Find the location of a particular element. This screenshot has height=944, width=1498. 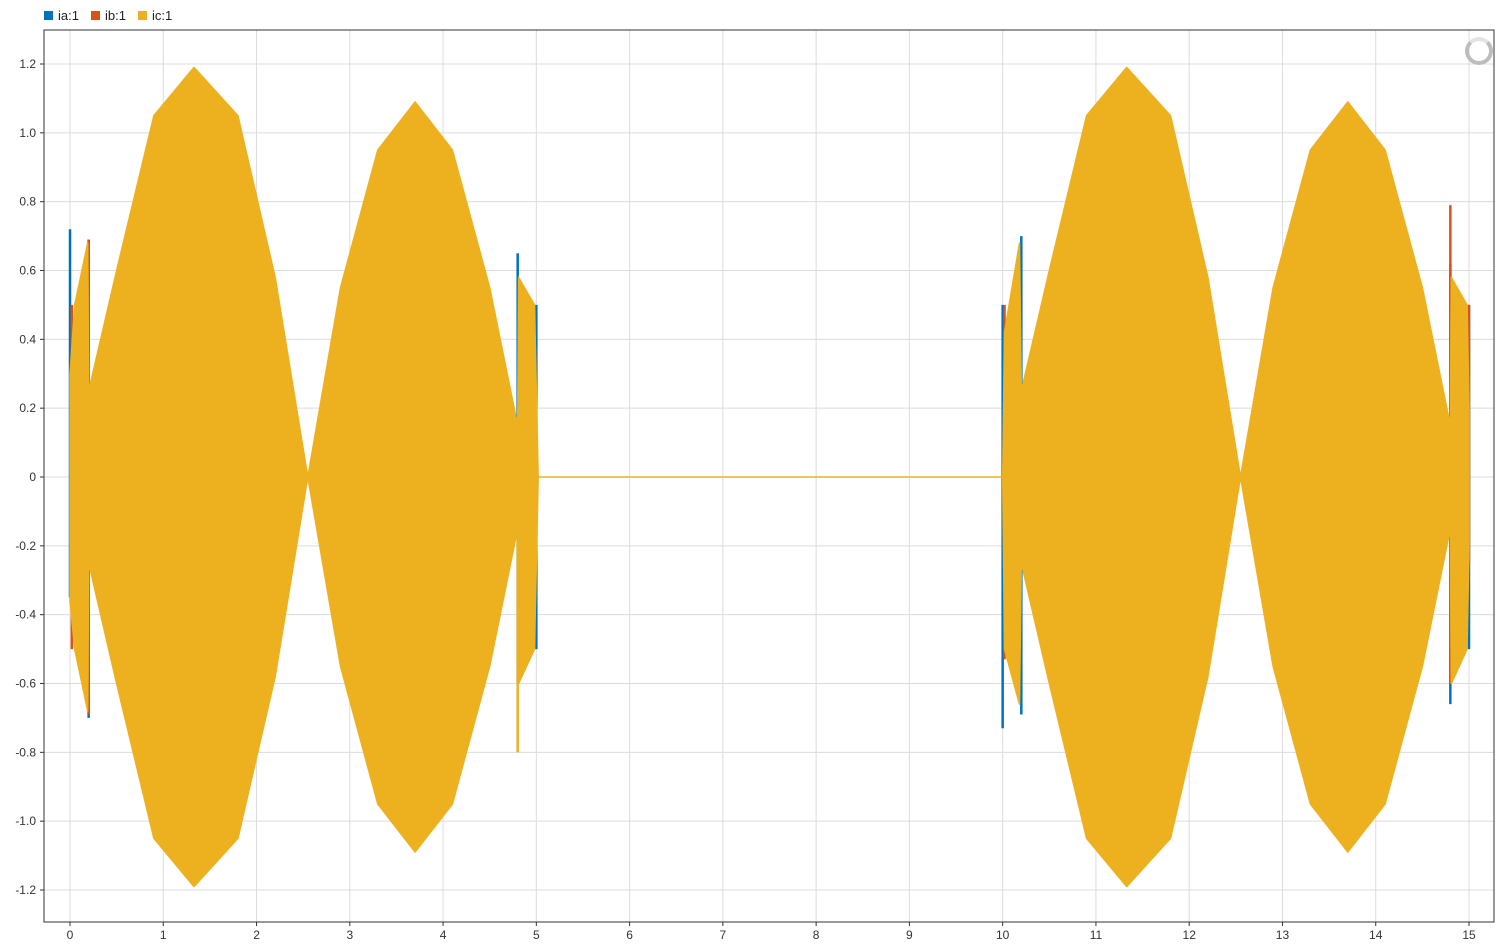

legend-label-ic: ic:1 is located at coordinates (162, 15).